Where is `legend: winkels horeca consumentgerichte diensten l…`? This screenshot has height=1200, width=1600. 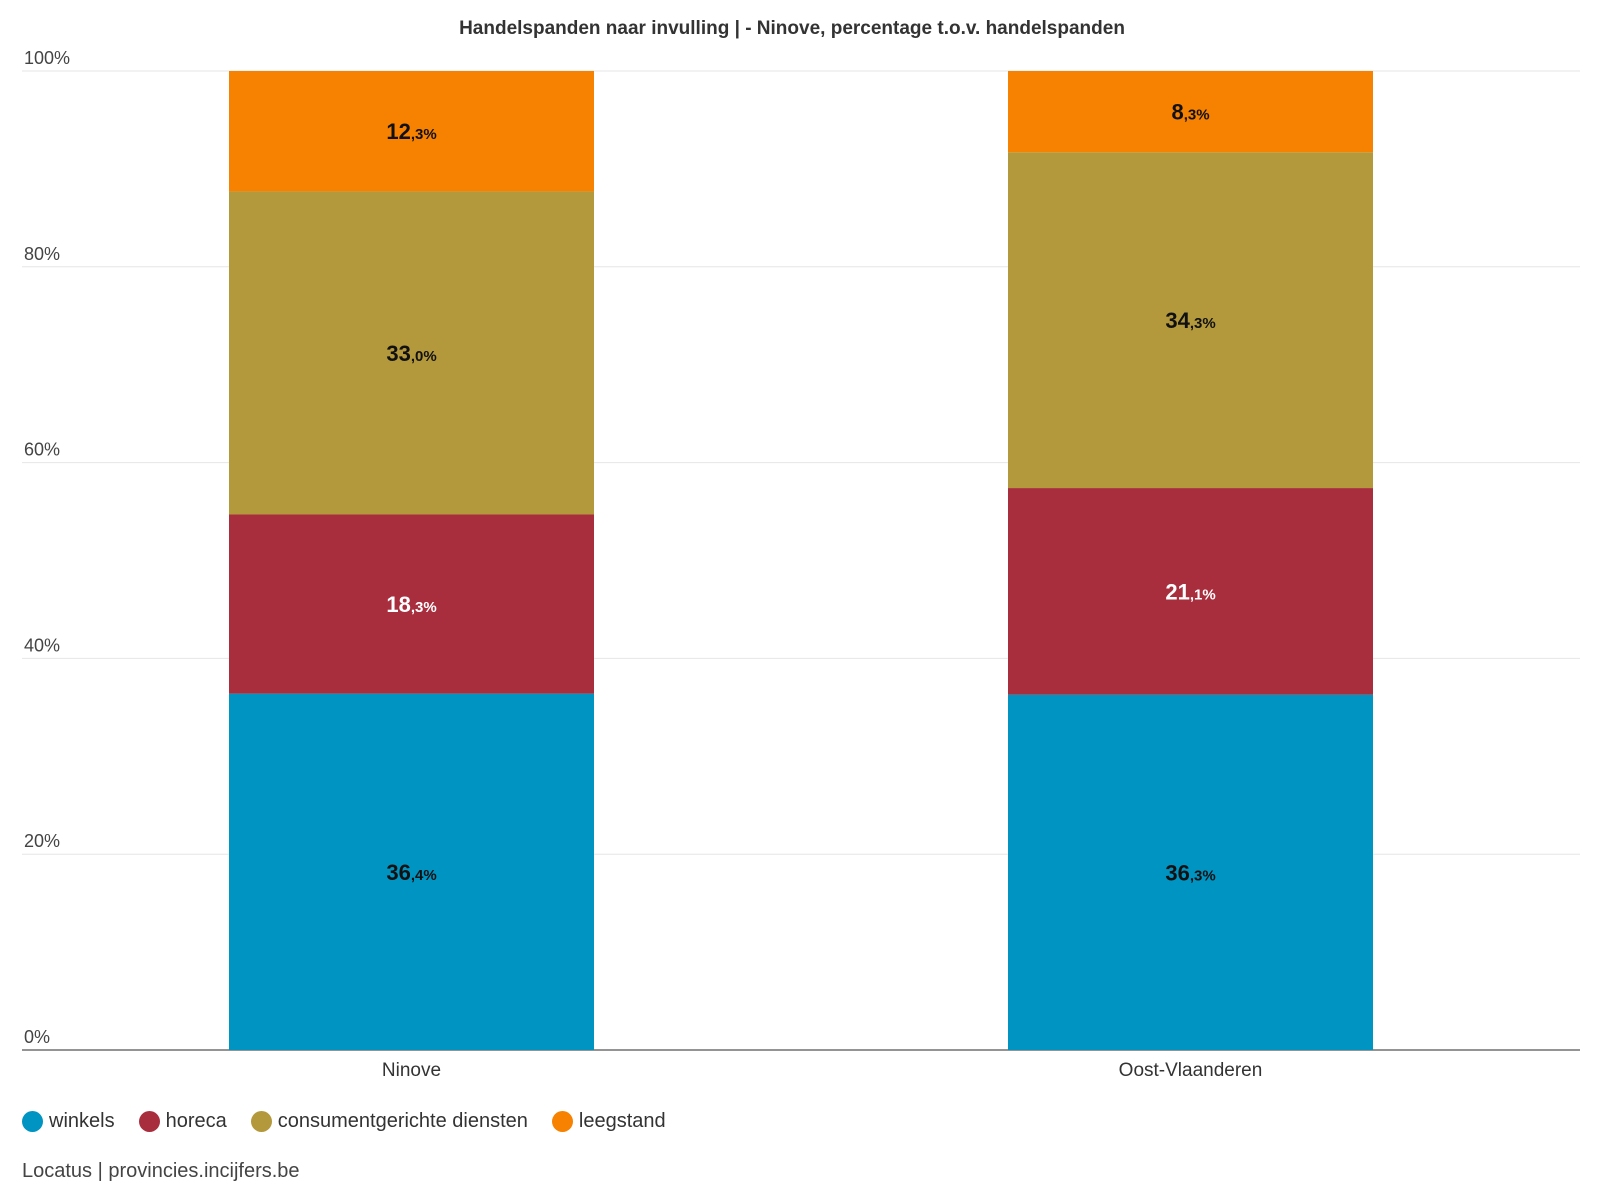 legend: winkels horeca consumentgerichte diensten l… is located at coordinates (344, 1121).